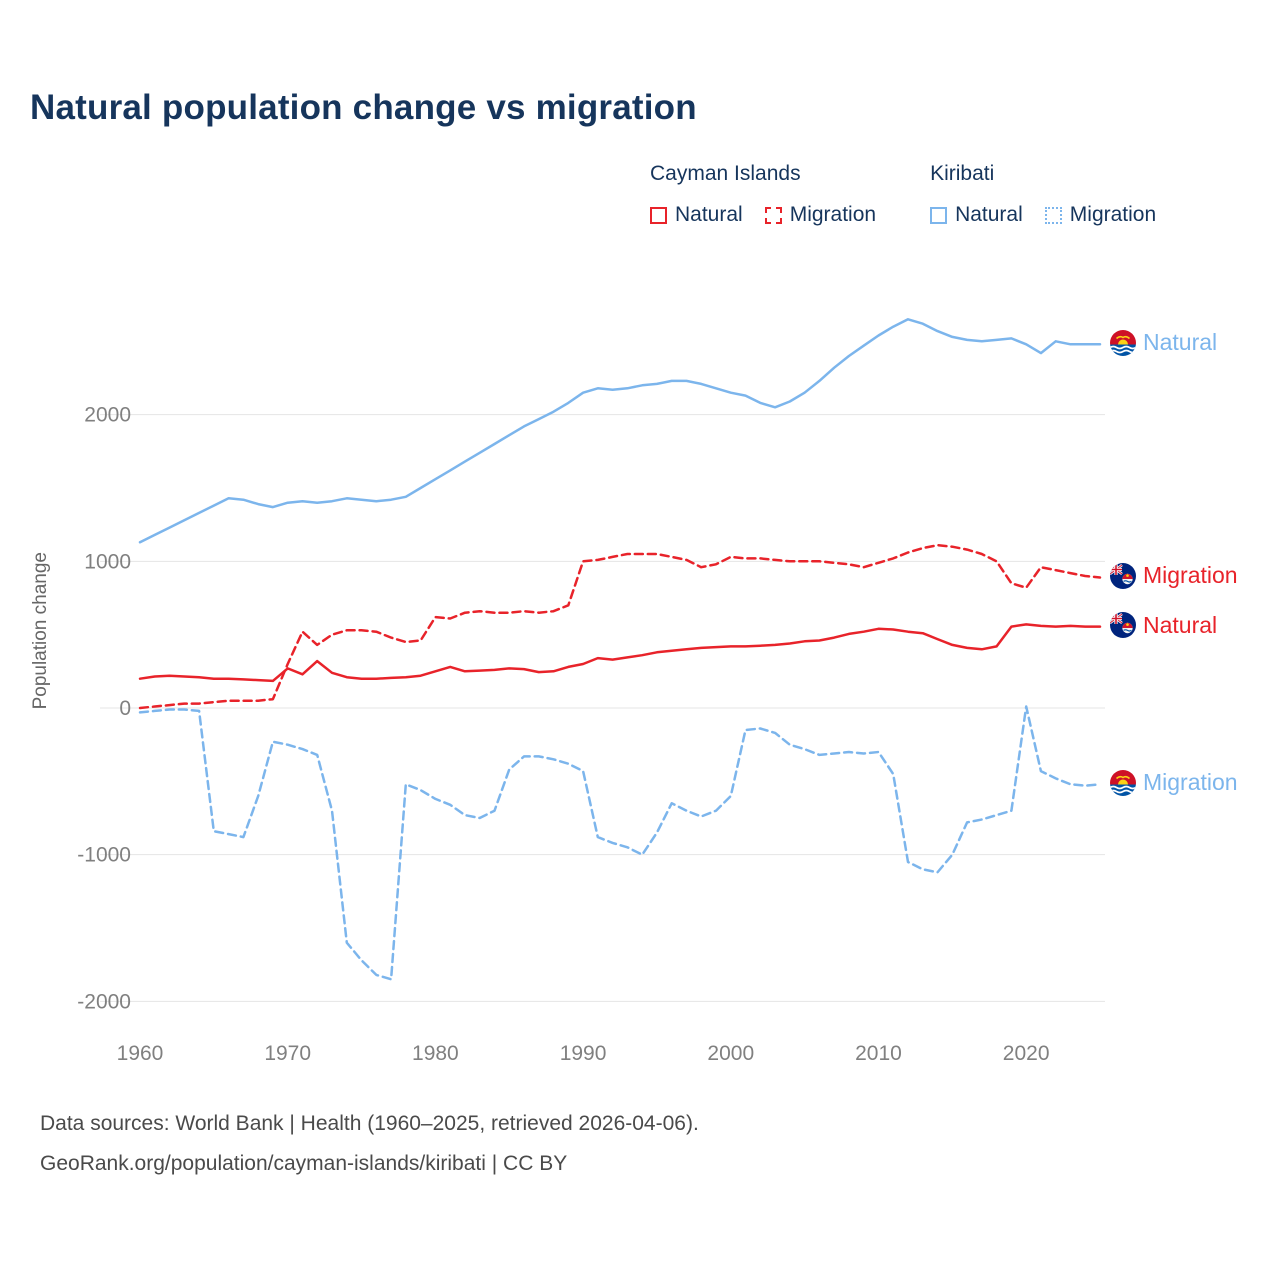 This screenshot has height=1280, width=1280. I want to click on x-tick-label: 2020, so click(1026, 1053).